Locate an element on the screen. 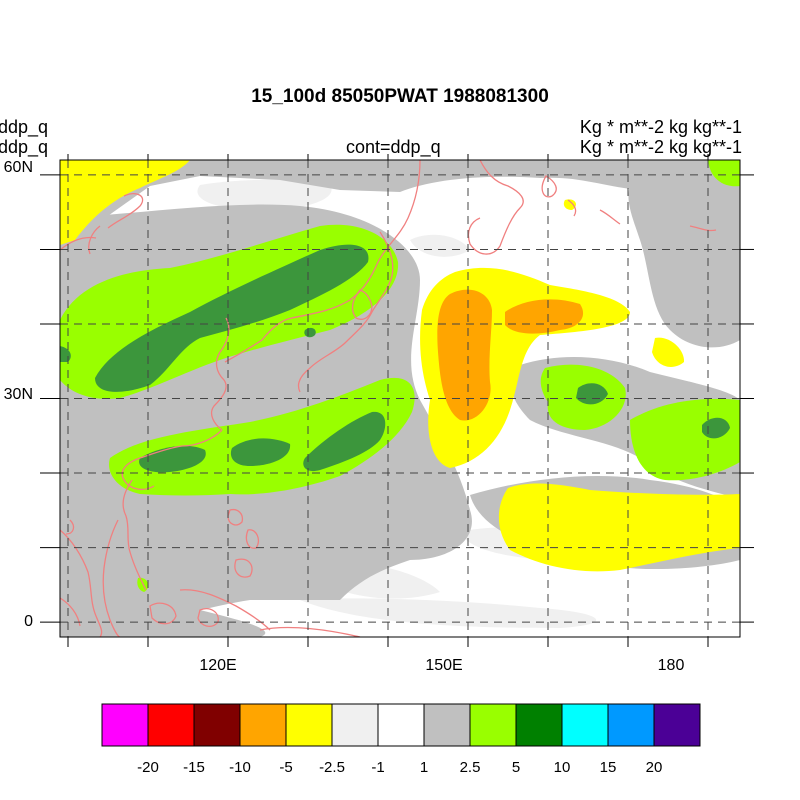  plot-title: 15_100d 85050PWAT 1988081300 is located at coordinates (400, 96).